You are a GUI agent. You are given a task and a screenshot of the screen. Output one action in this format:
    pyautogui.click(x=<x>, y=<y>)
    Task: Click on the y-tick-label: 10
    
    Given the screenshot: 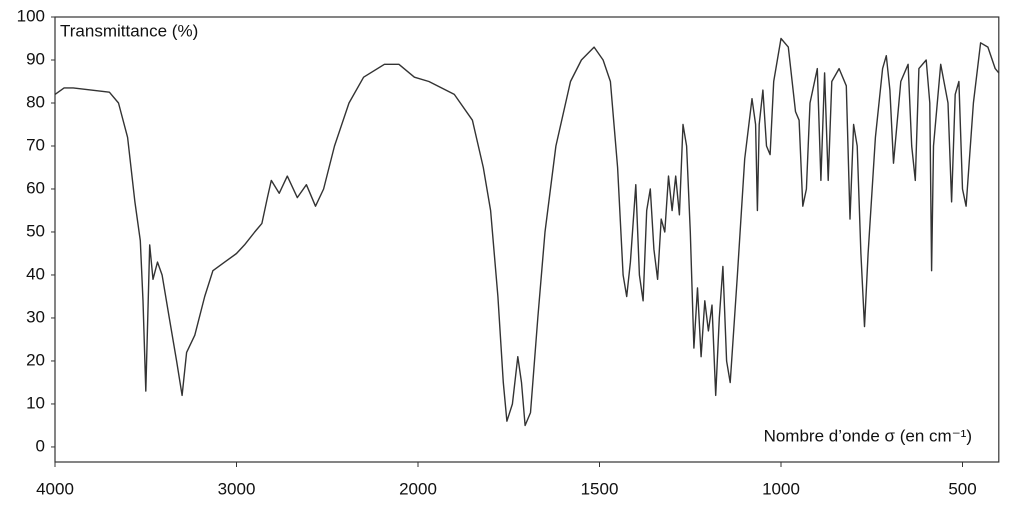 What is the action you would take?
    pyautogui.click(x=35, y=402)
    